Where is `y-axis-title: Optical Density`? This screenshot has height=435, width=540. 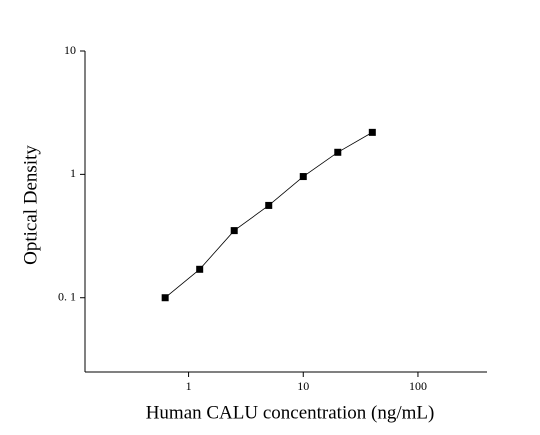
y-axis-title: Optical Density is located at coordinates (30, 205).